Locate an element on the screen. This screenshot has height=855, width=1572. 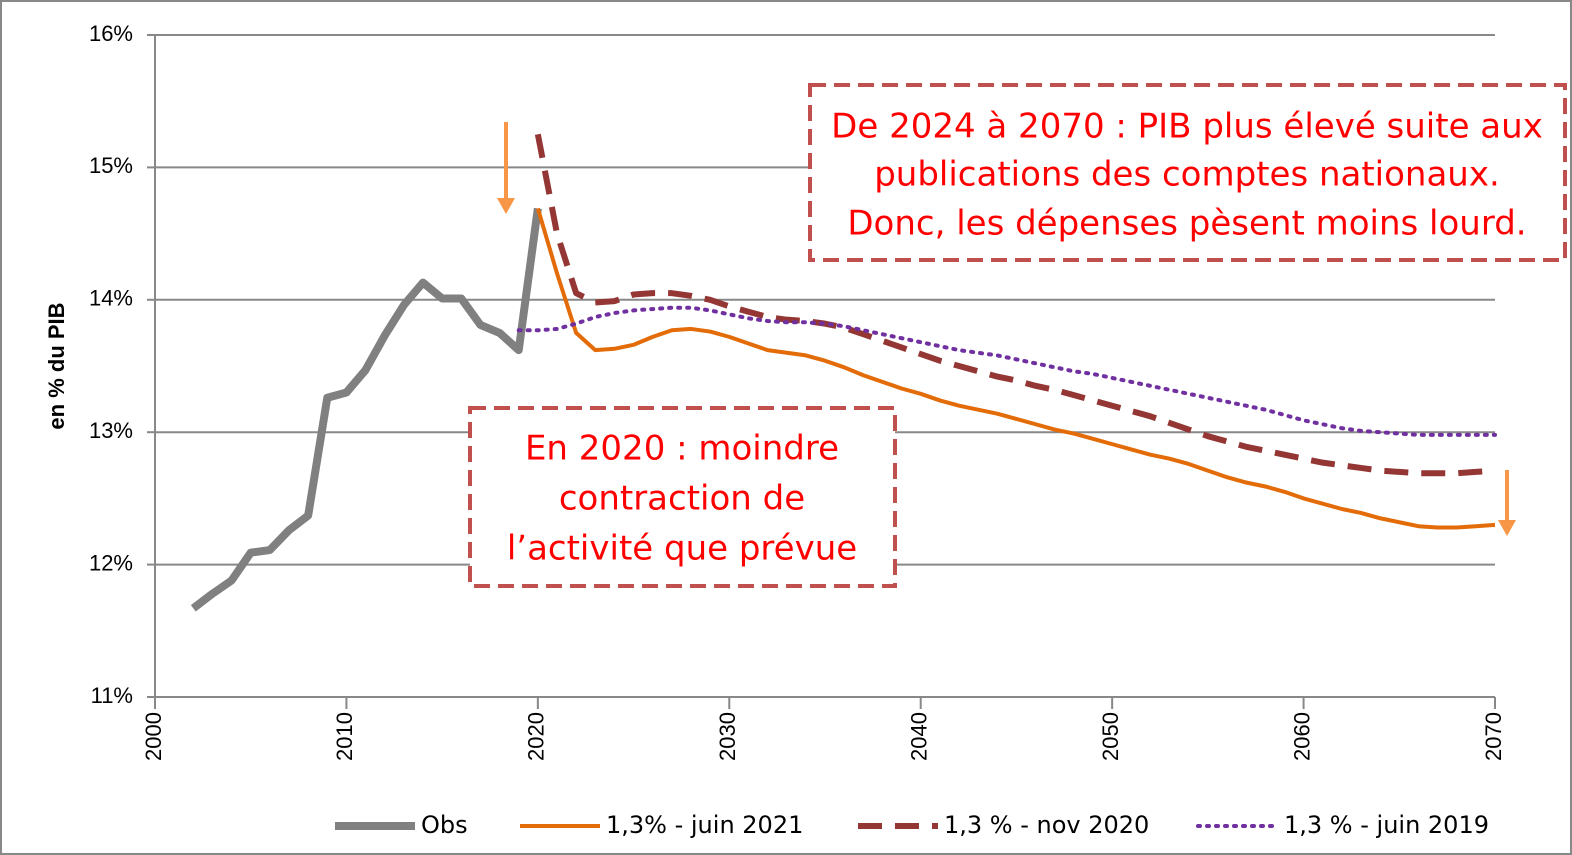
legend-label: 1,3 % - juin 2019 is located at coordinates (1386, 825).